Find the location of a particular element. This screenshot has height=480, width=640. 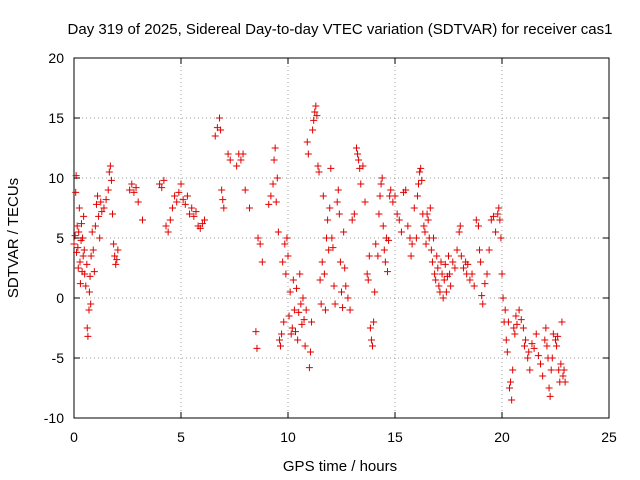

y-tick-label: -5 is located at coordinates (58, 358).